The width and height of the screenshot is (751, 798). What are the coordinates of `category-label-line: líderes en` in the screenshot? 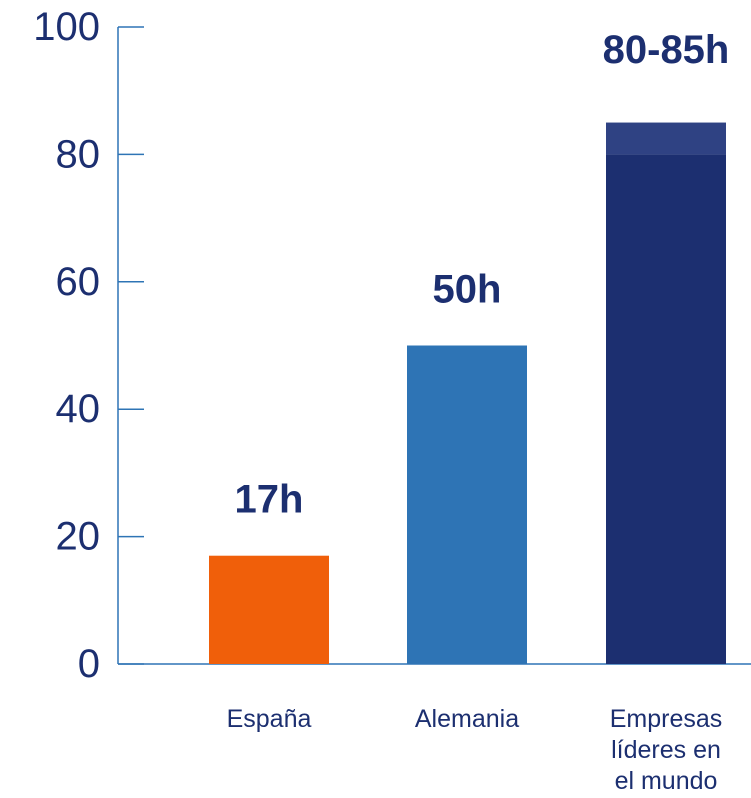 It's located at (666, 750).